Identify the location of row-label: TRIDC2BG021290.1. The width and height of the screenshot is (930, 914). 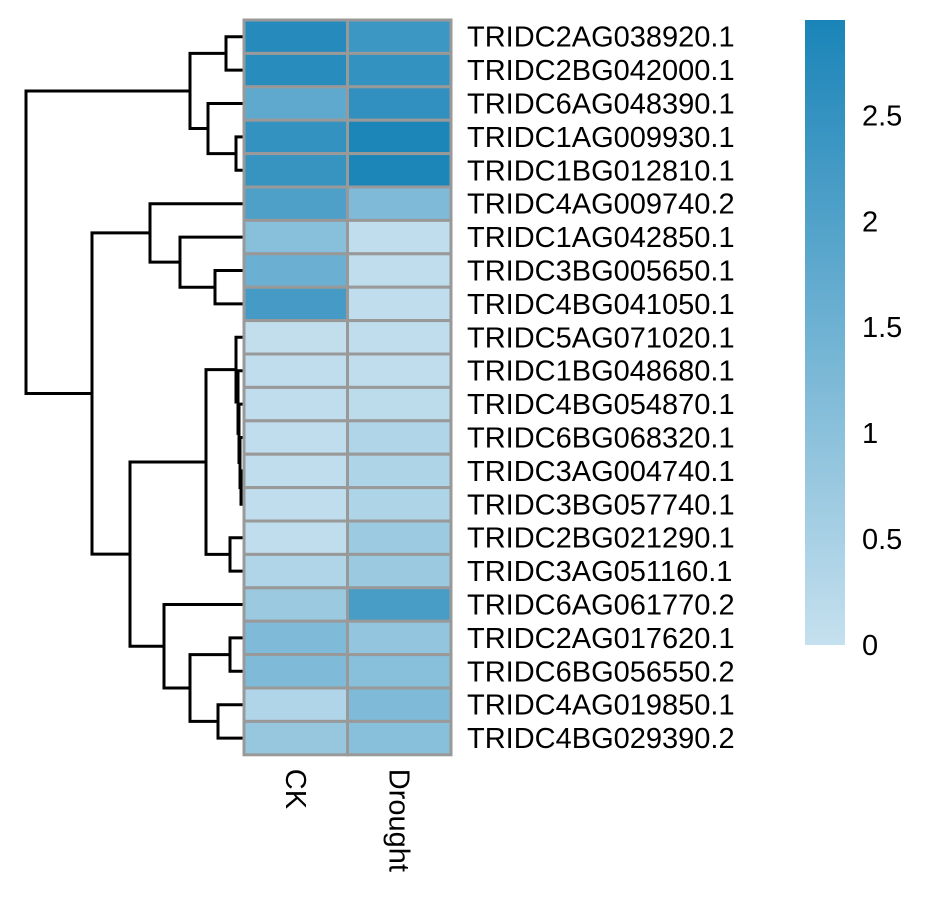
(601, 539).